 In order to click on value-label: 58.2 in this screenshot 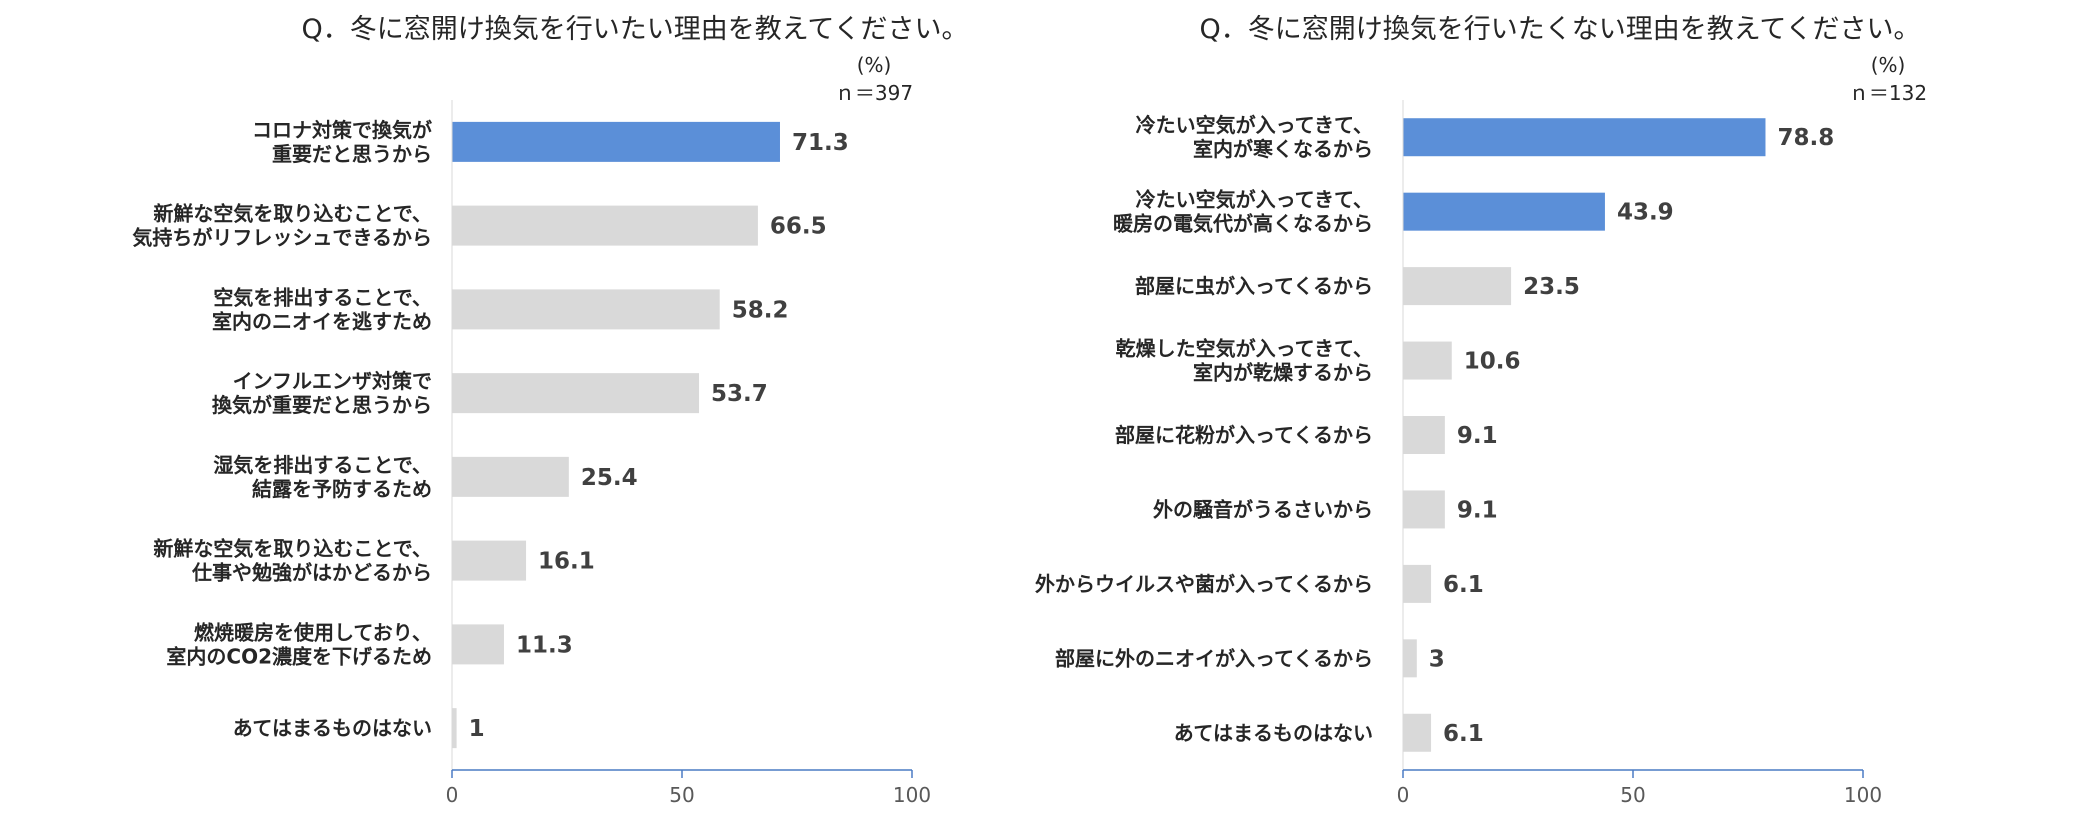, I will do `click(760, 310)`.